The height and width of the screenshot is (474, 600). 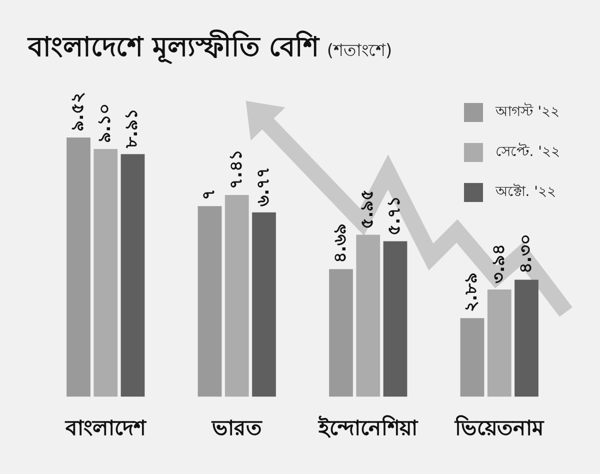 What do you see at coordinates (368, 427) in the screenshot?
I see `x-tick-label: ইন্দোনেশিয়া` at bounding box center [368, 427].